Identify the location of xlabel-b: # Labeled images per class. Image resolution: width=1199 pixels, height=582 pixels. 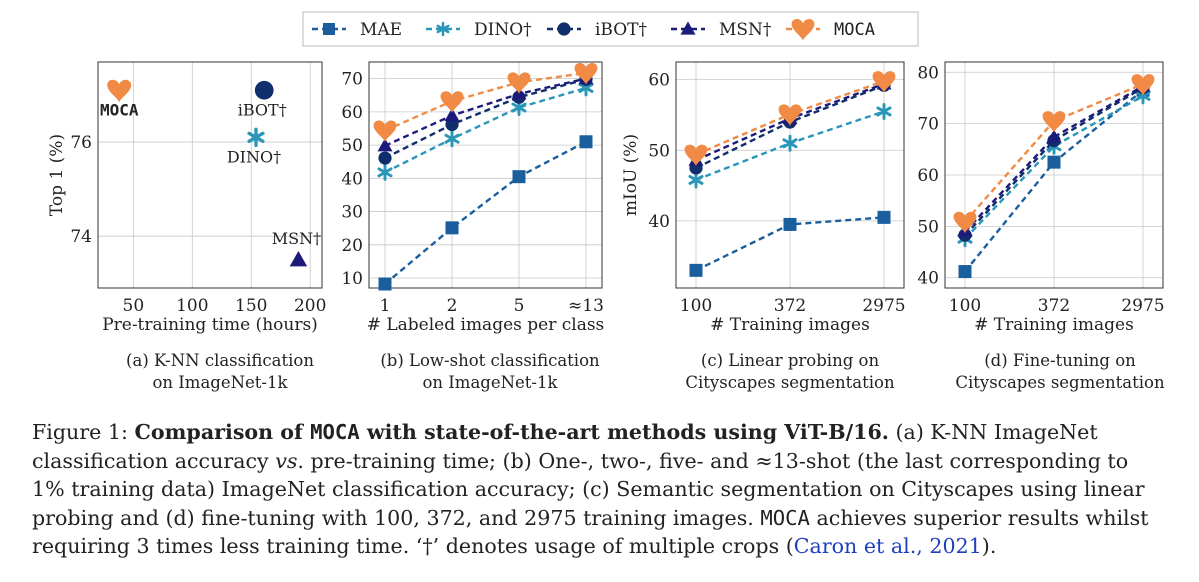
(486, 325).